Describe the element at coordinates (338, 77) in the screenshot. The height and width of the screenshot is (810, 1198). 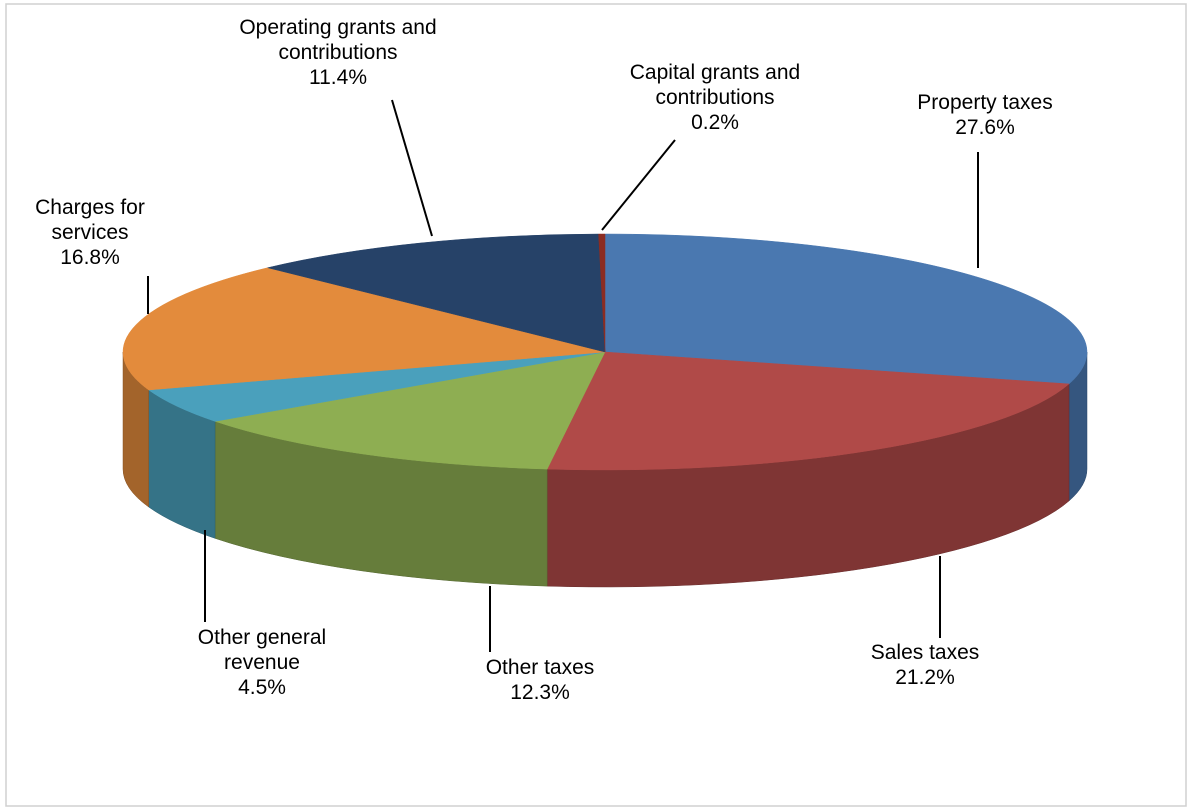
I see `label-value: 11.4%` at that location.